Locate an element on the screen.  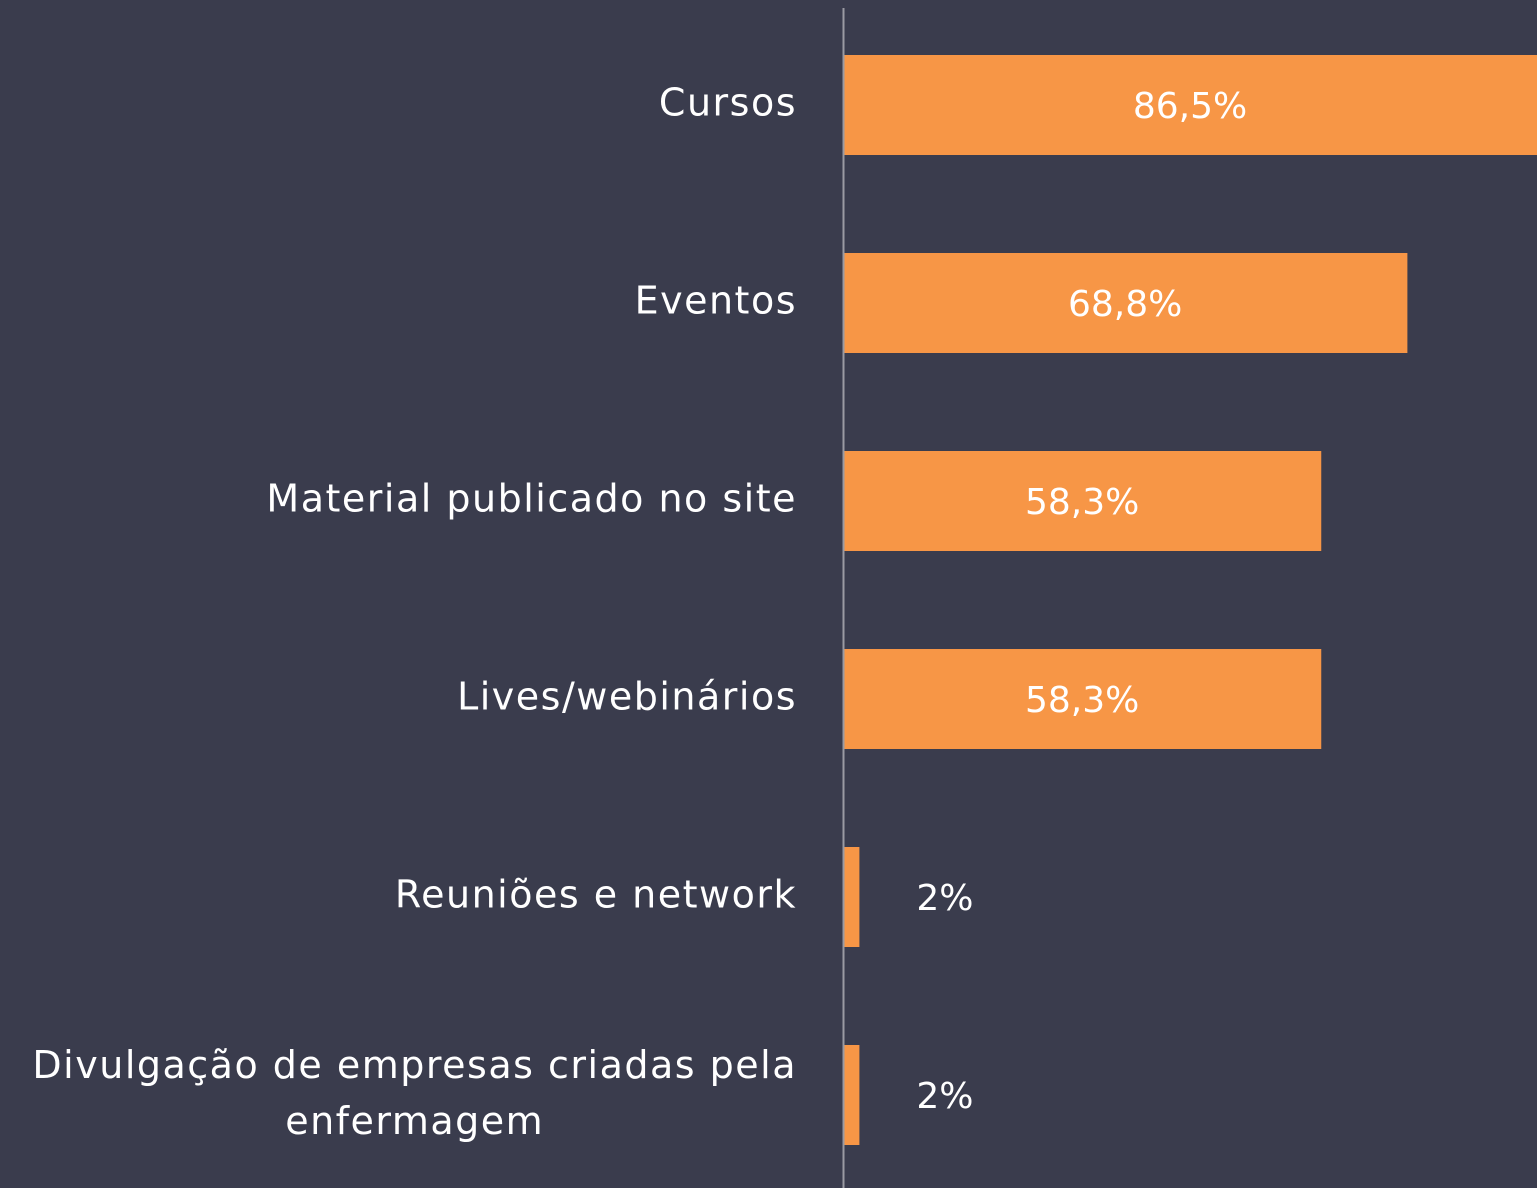
data-label: 68,8% is located at coordinates (1125, 304).